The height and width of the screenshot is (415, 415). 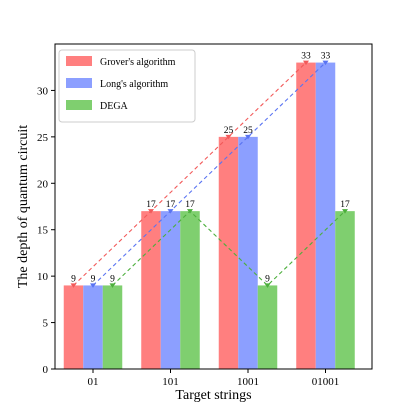 I want to click on legend-label-0: Grover's algorithm, so click(x=138, y=62).